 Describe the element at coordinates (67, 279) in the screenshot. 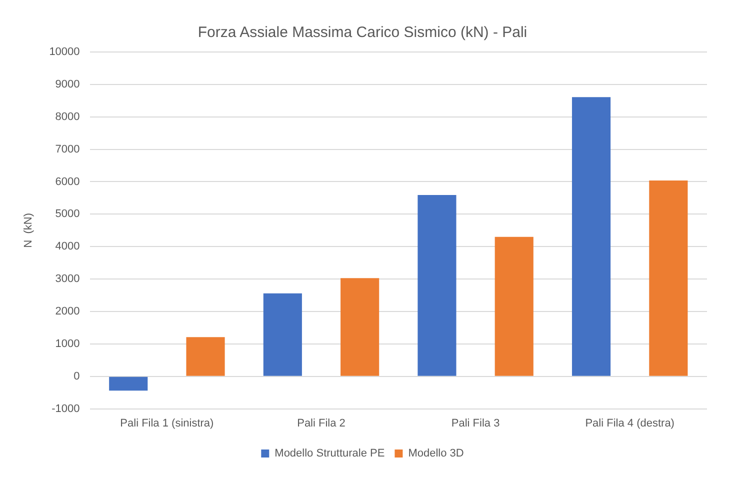

I see `y-tick-label: 3000` at that location.